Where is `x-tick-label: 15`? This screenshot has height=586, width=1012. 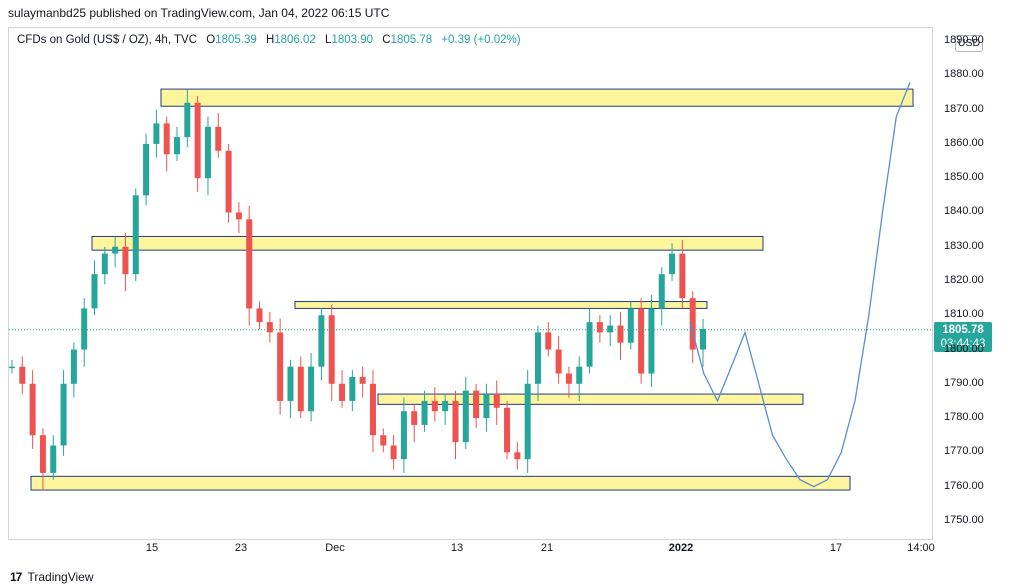 x-tick-label: 15 is located at coordinates (152, 548).